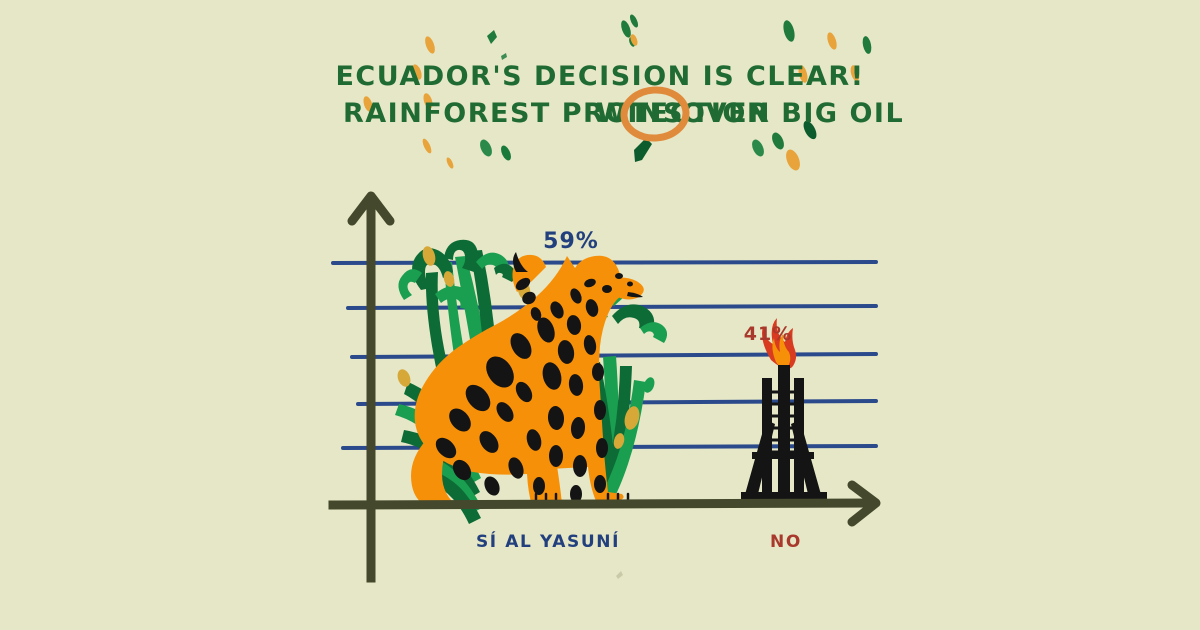 Image resolution: width=1200 pixels, height=630 pixels. What do you see at coordinates (602, 504) in the screenshot?
I see `x-axis-line` at bounding box center [602, 504].